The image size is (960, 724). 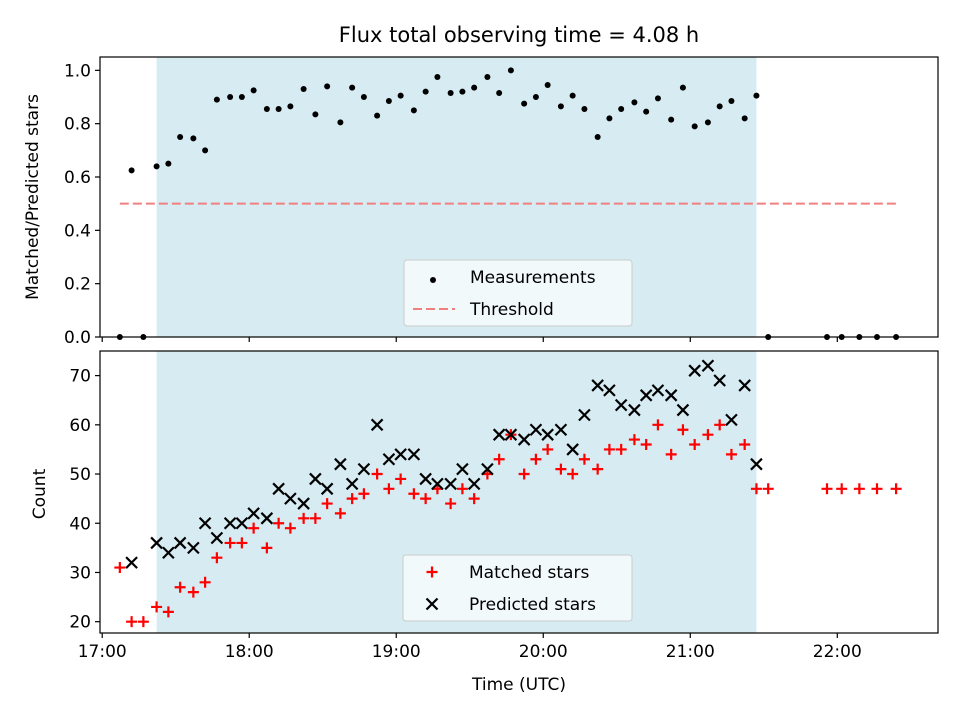 I want to click on legend-label: Measurements, so click(x=533, y=278).